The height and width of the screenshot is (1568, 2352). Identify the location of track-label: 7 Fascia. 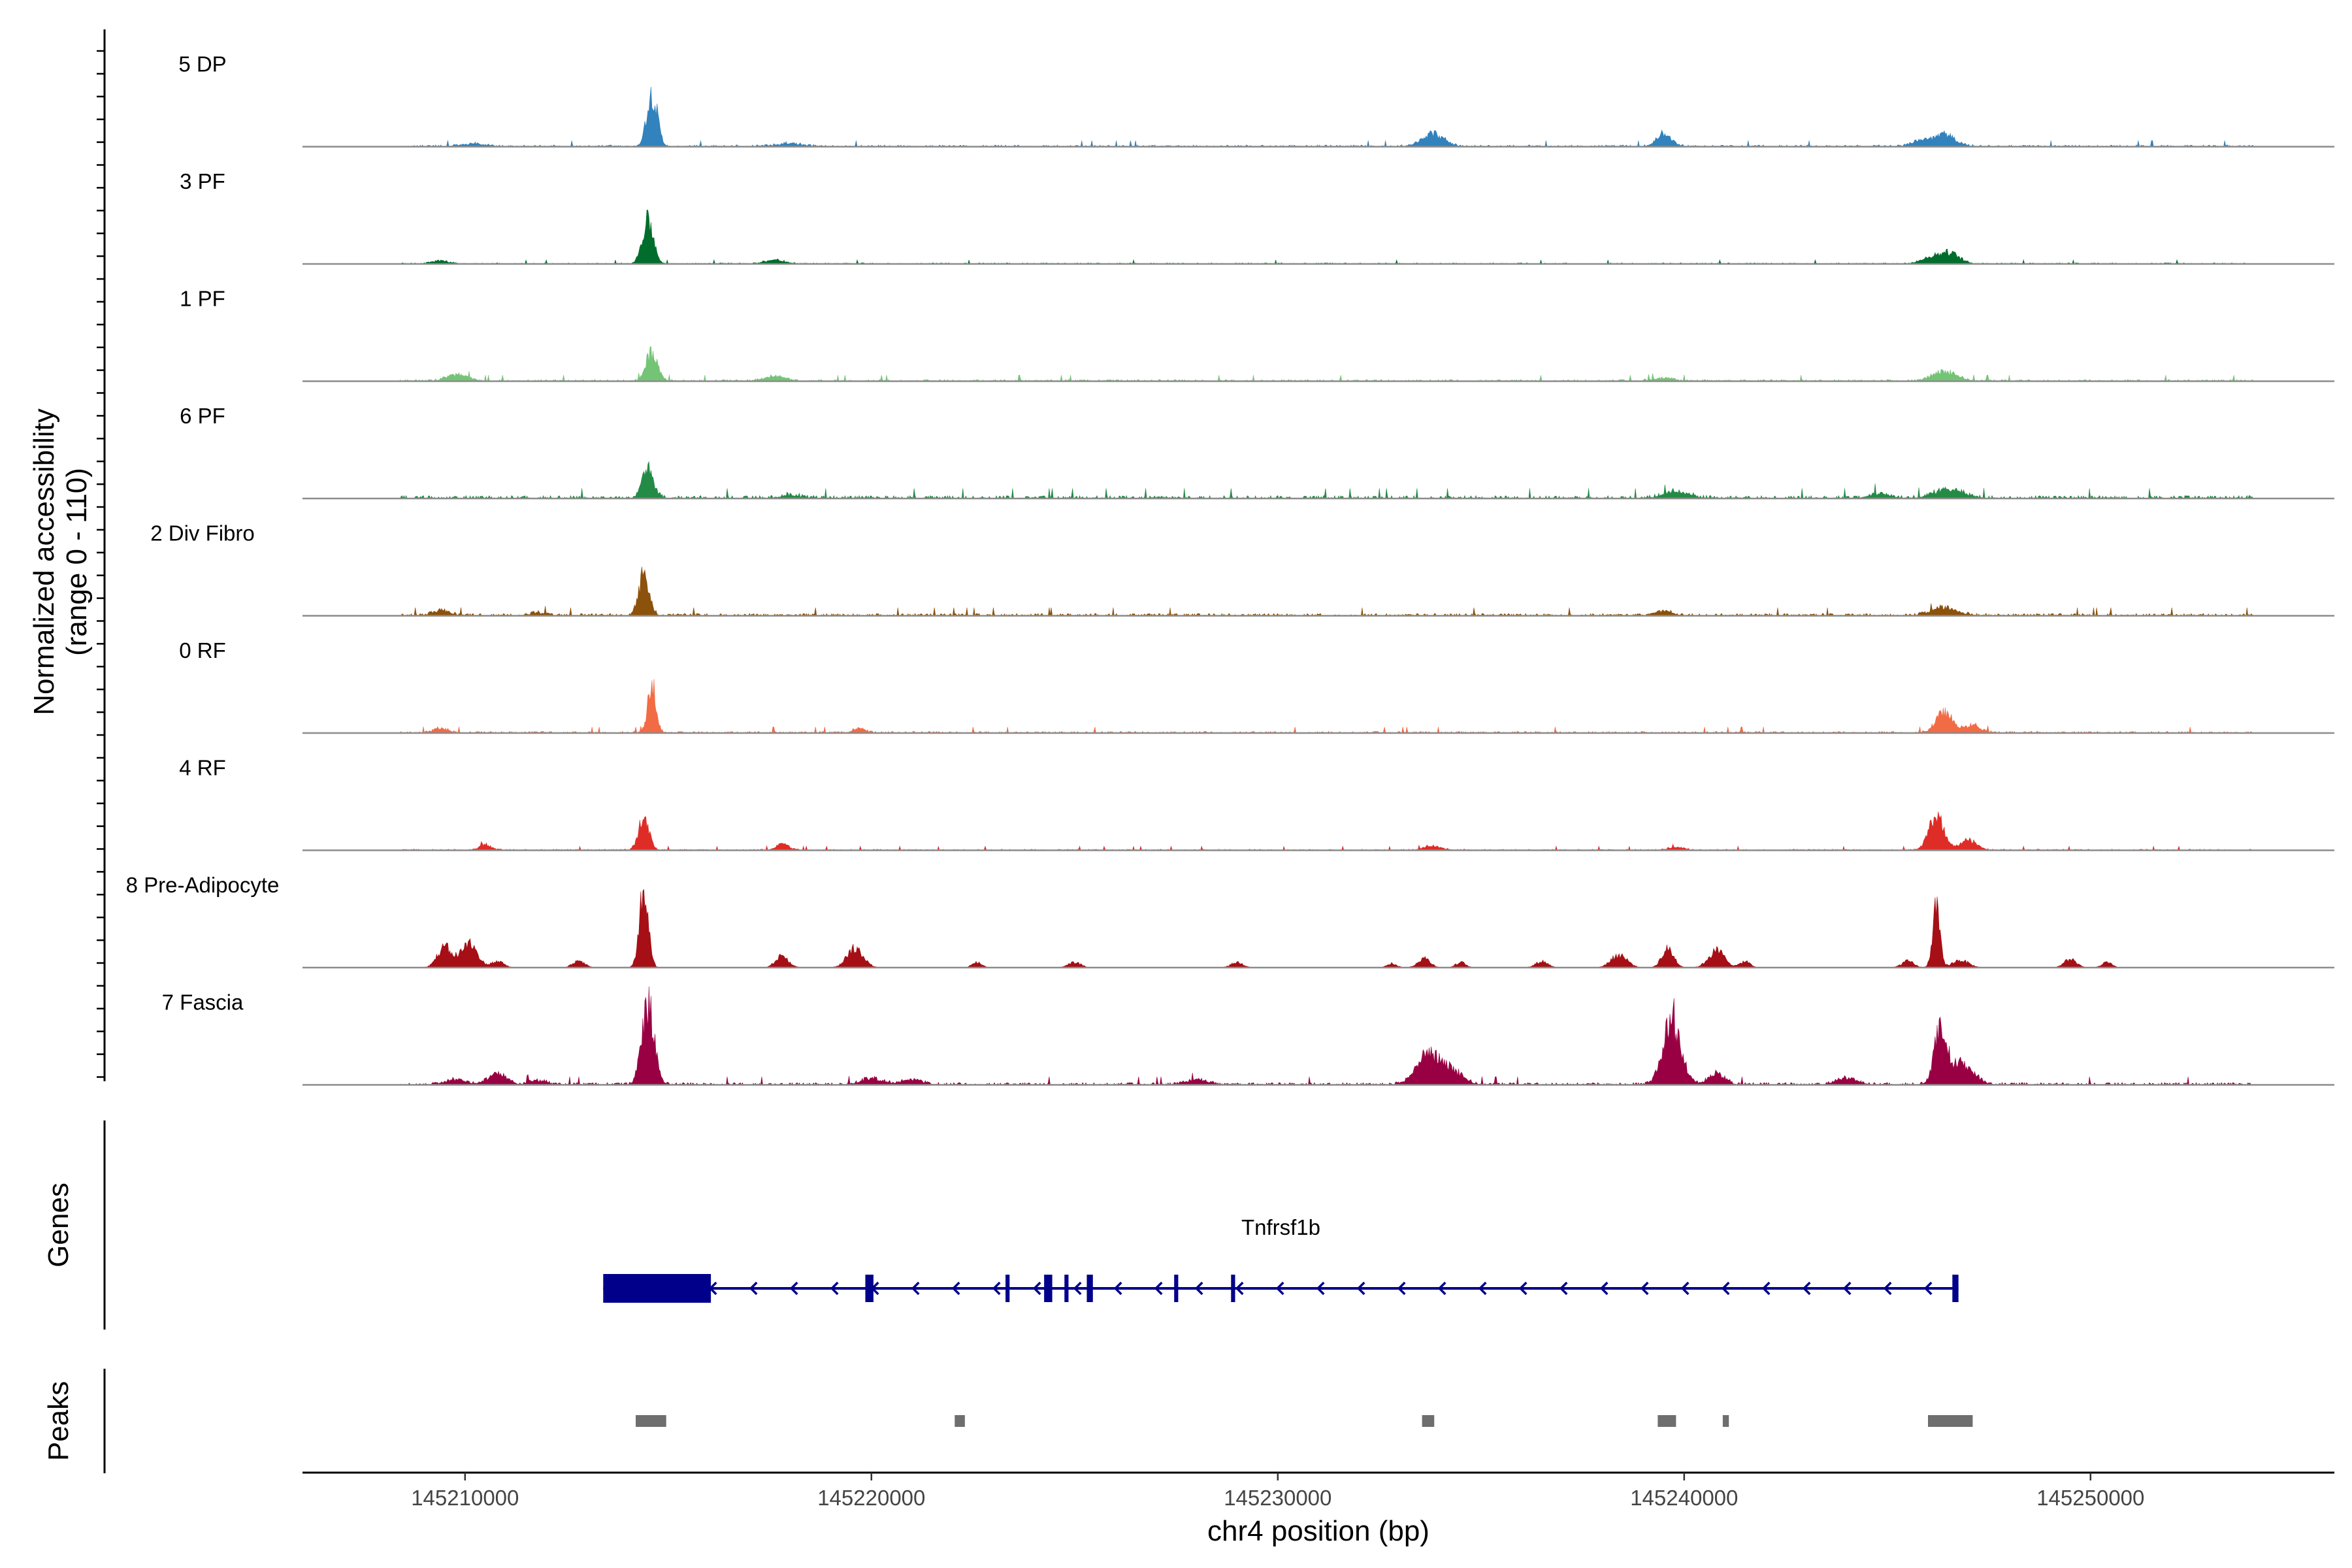
(203, 1002).